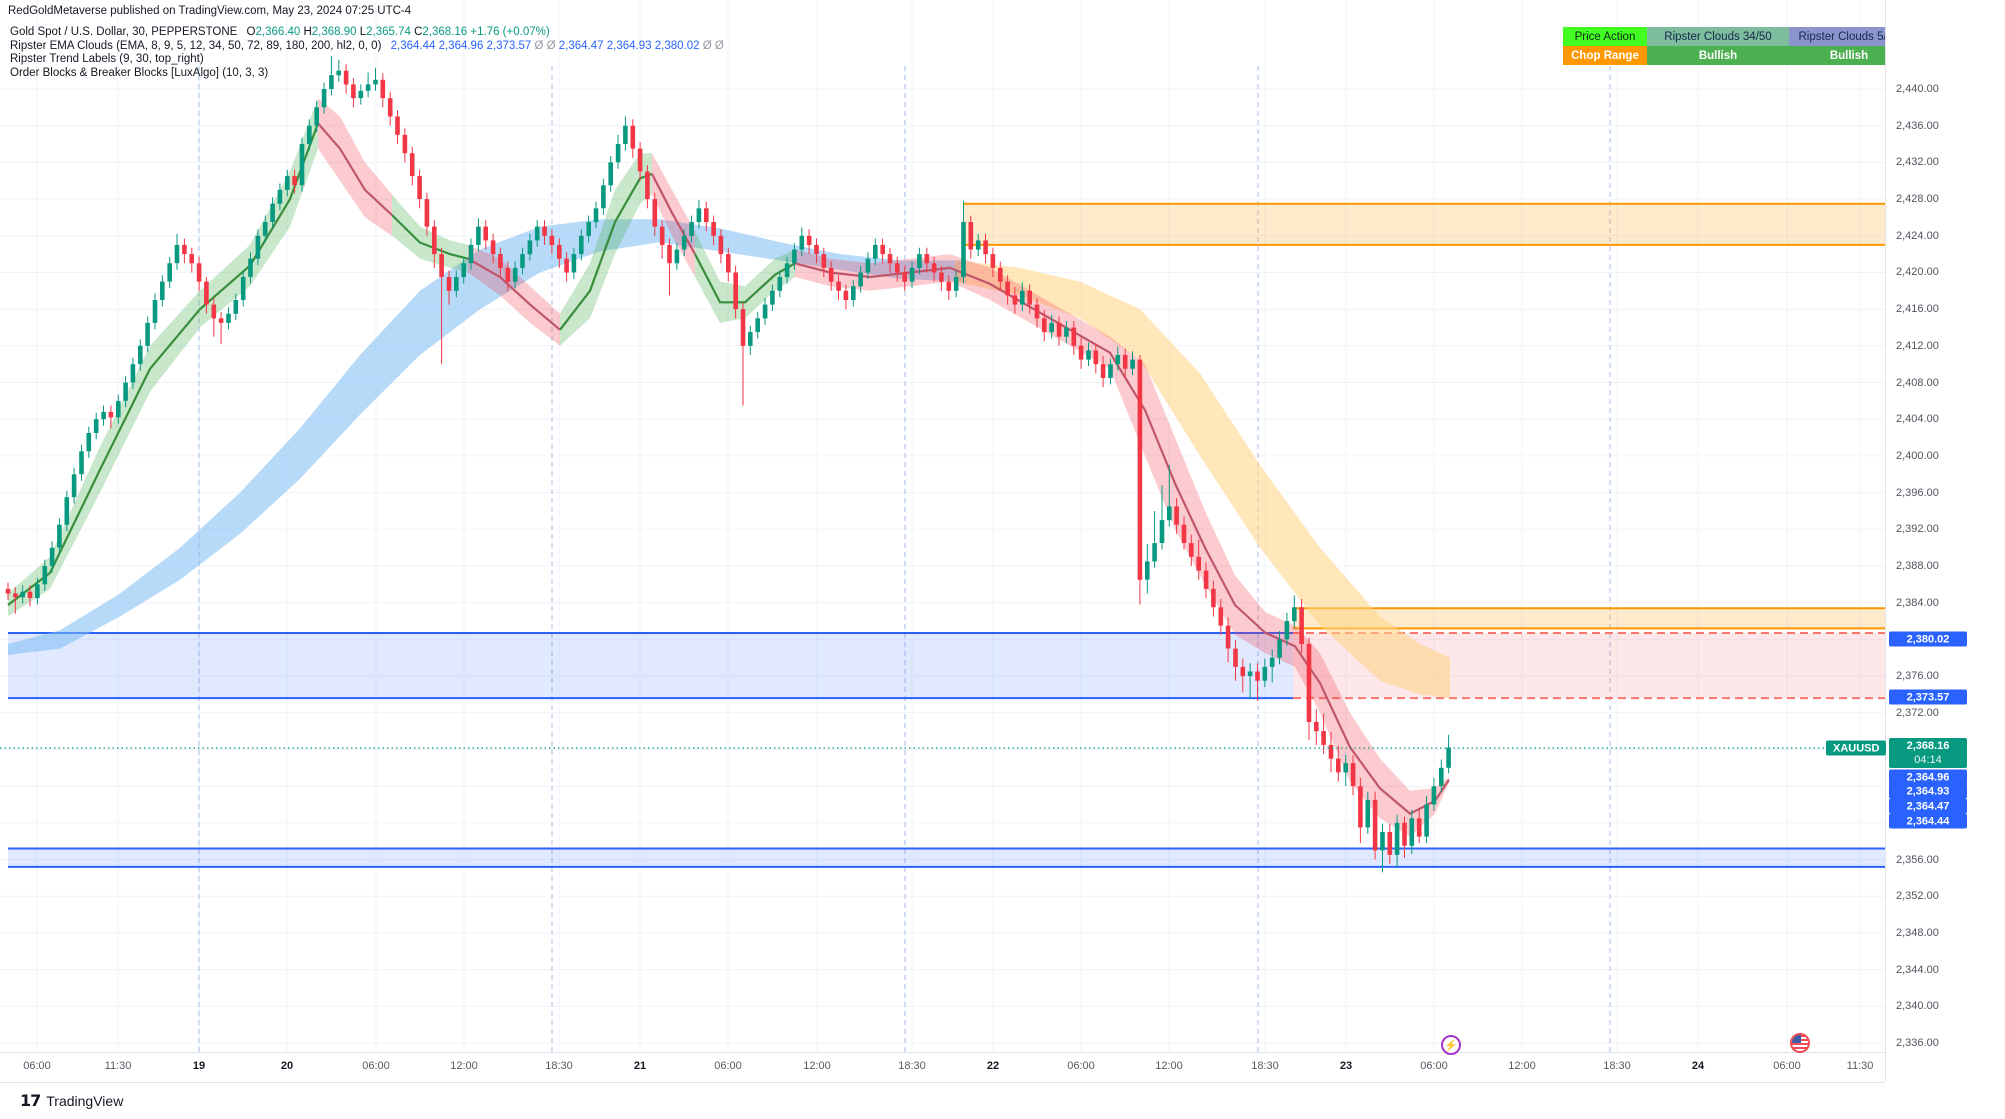  Describe the element at coordinates (1917, 676) in the screenshot. I see `price-axis-tick: 2,376.00` at that location.